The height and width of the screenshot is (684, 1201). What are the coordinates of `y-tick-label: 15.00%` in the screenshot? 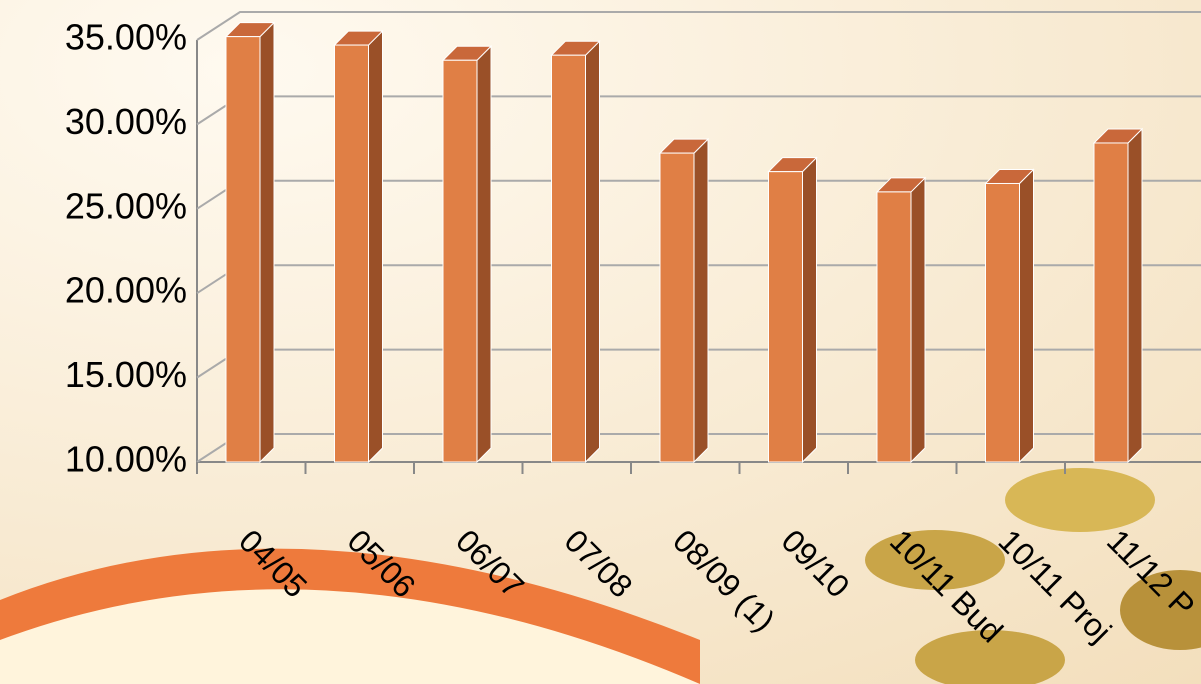 It's located at (126, 374).